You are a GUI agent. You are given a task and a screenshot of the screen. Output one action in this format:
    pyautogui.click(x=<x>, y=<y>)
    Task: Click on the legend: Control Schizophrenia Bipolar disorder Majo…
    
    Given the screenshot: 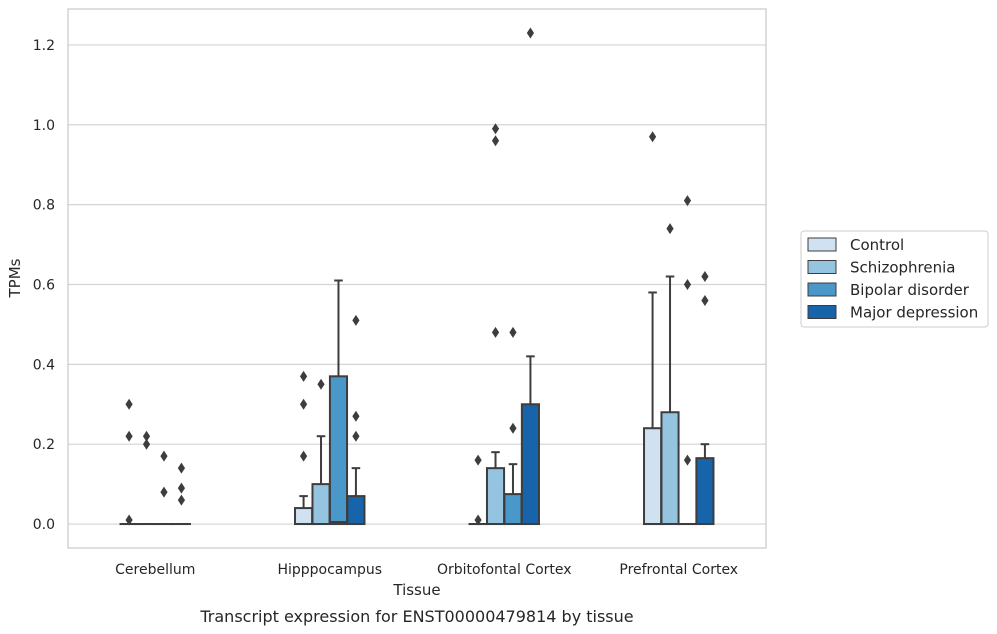 What is the action you would take?
    pyautogui.click(x=894, y=279)
    